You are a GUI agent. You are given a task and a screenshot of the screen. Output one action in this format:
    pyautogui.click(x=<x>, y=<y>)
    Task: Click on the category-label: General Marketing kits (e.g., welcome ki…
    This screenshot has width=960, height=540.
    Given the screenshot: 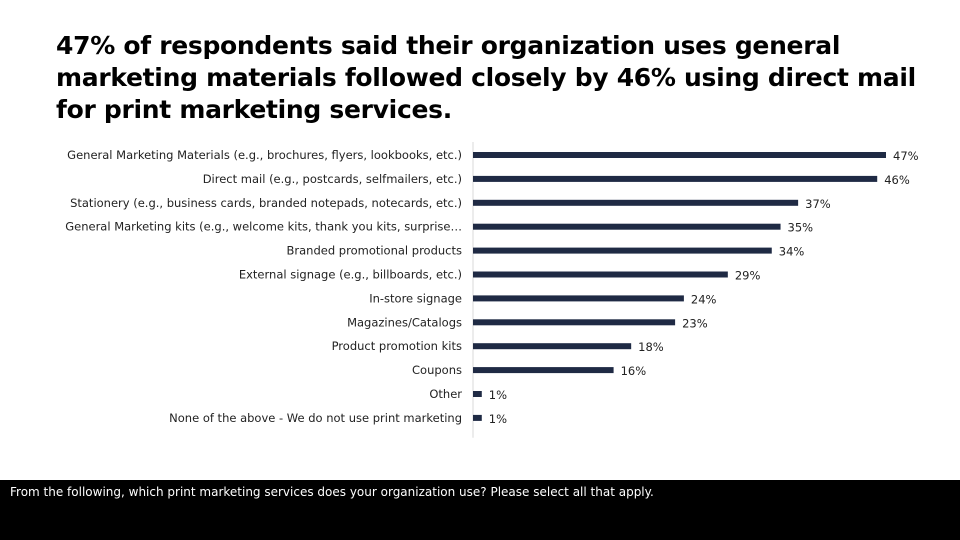 What is the action you would take?
    pyautogui.click(x=263, y=227)
    